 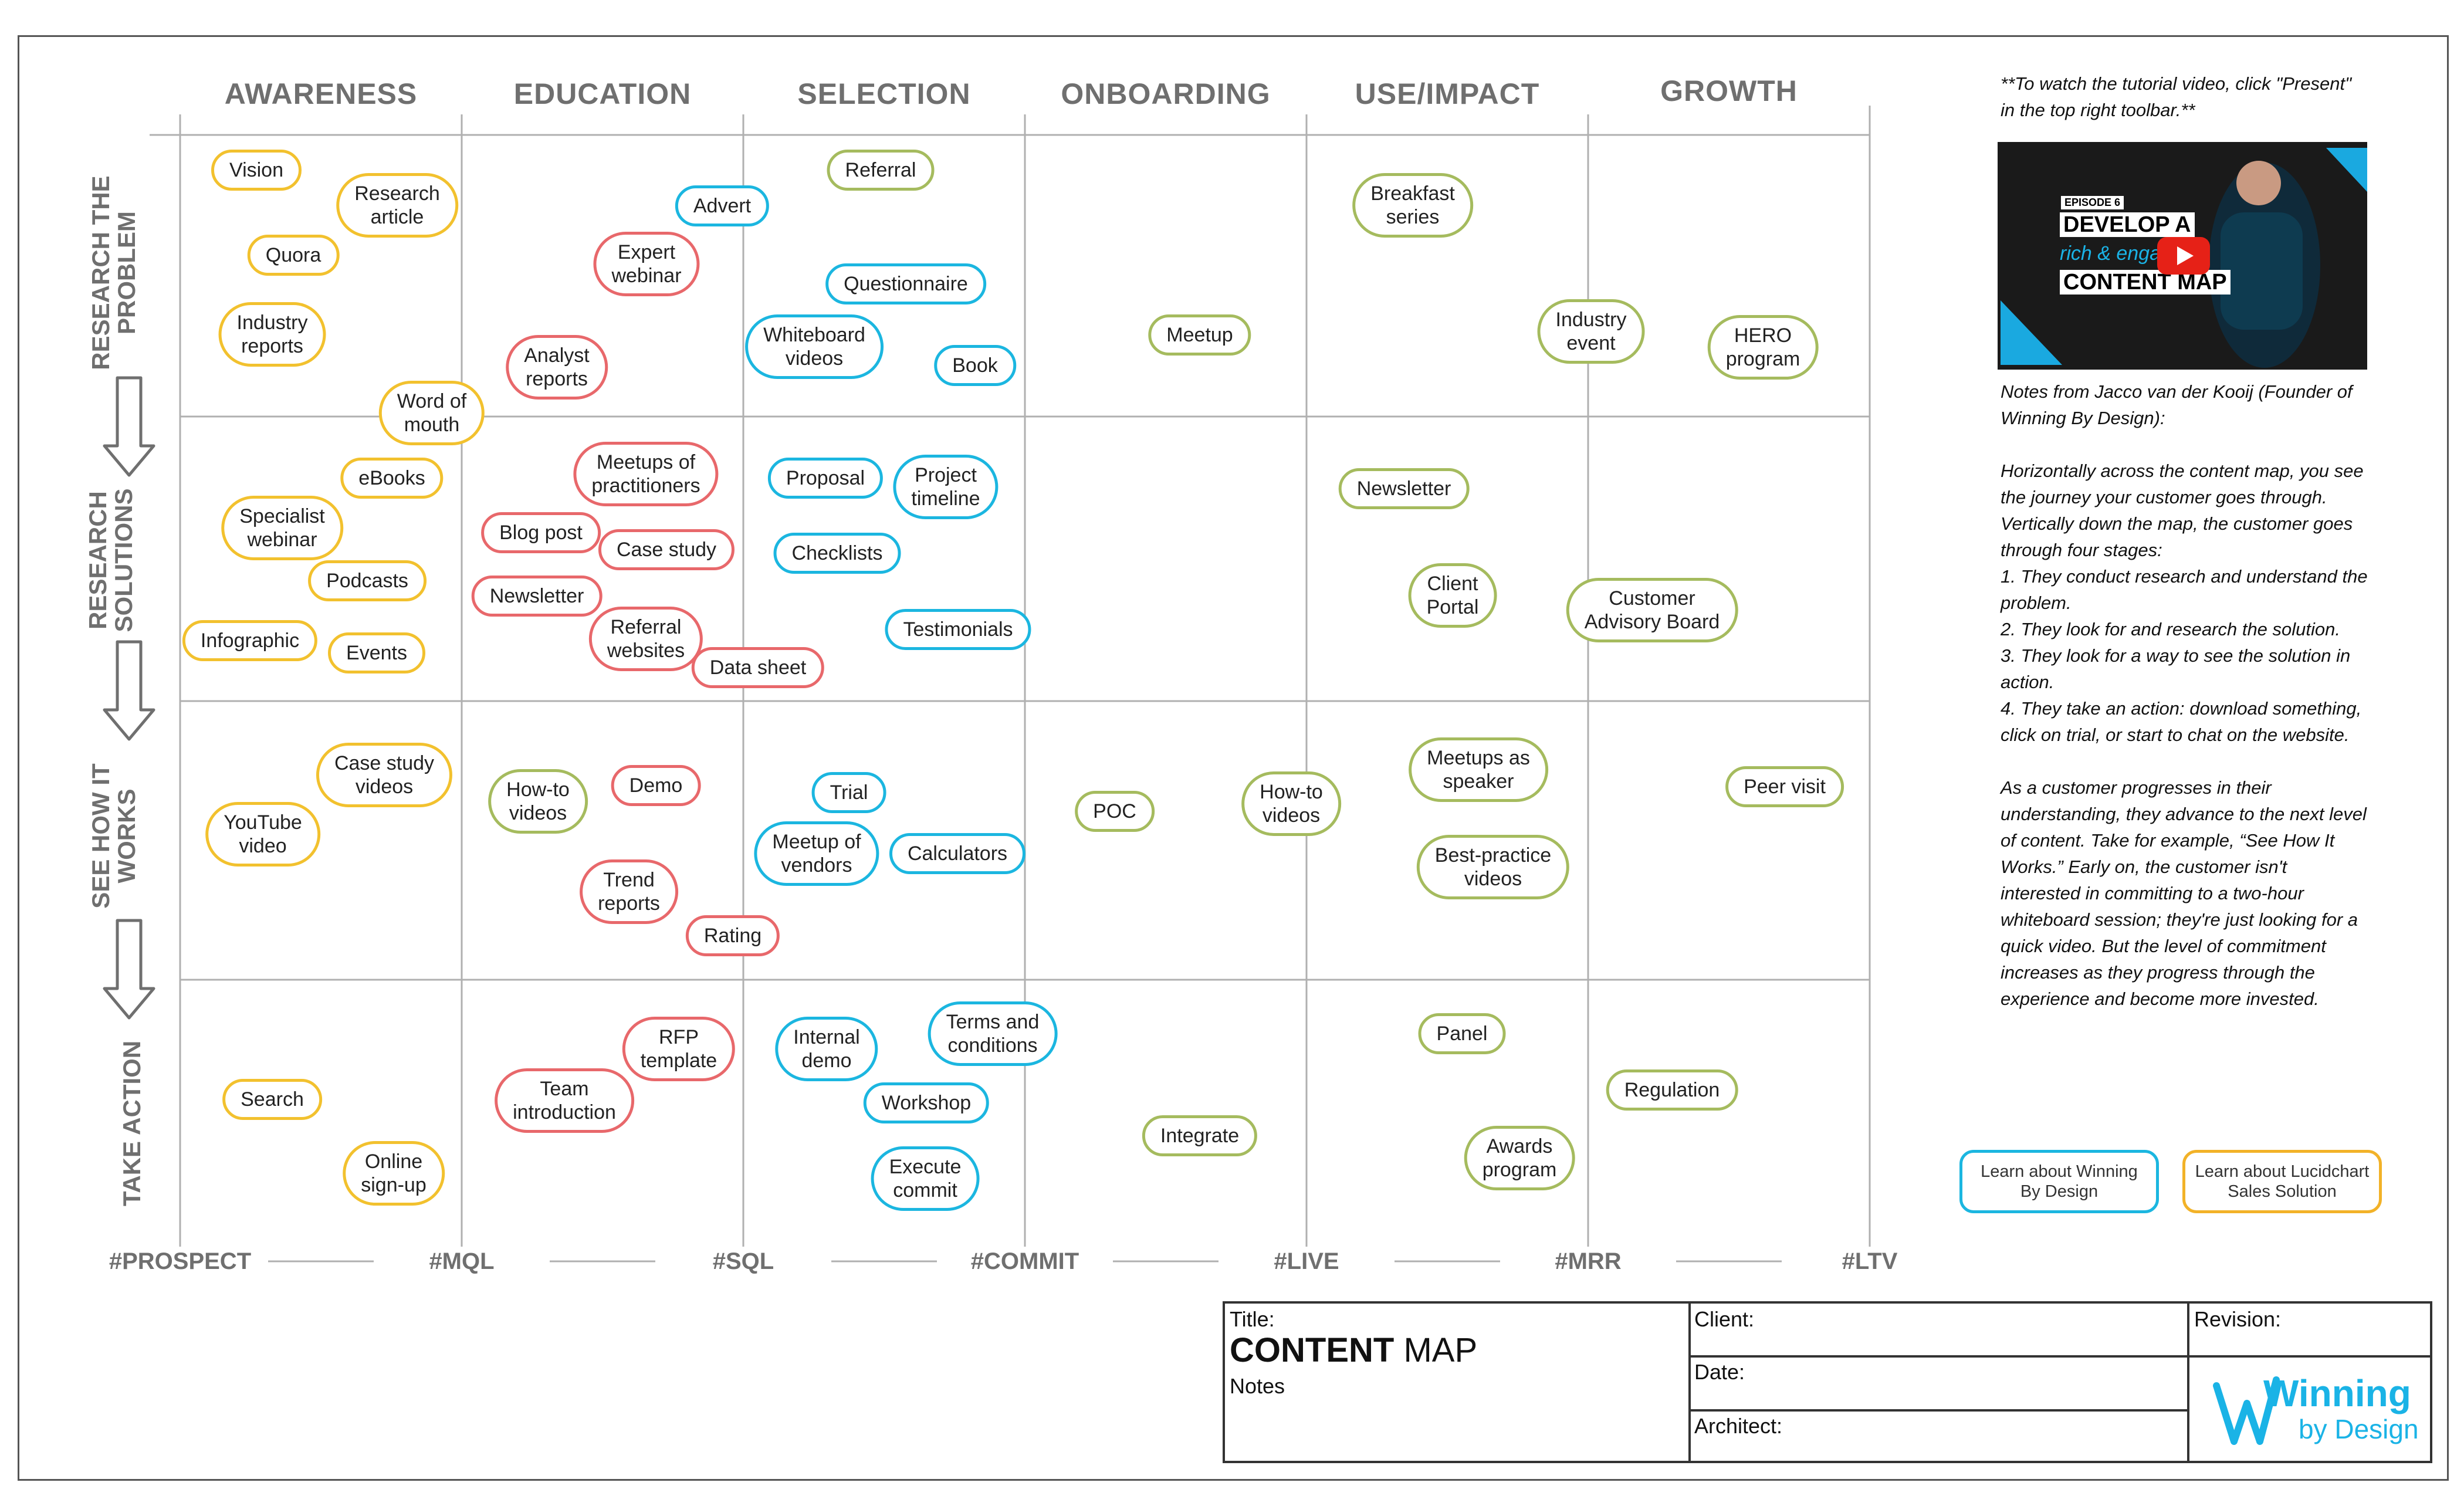 I want to click on content-node: Trend reports, so click(x=629, y=891).